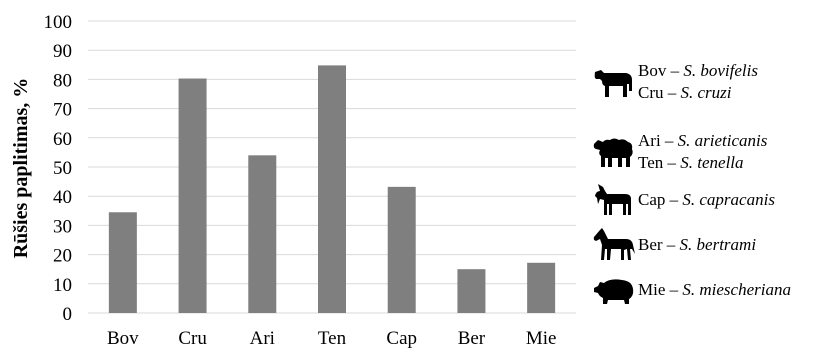  I want to click on goat-icon, so click(613, 199).